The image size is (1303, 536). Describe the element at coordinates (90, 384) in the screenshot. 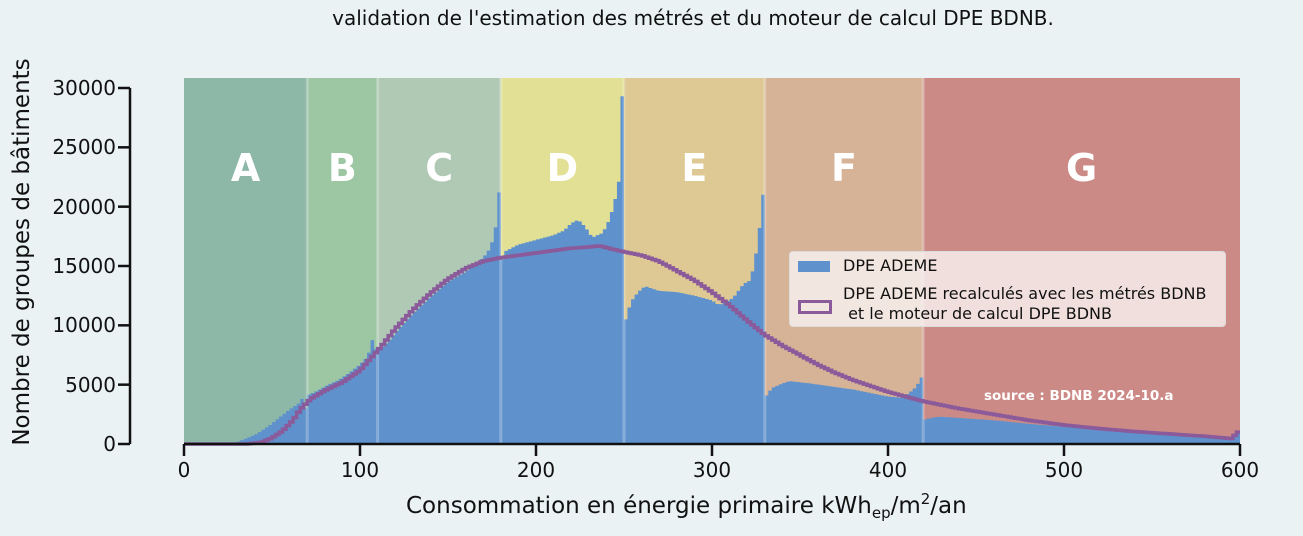

I see `y-tick-label: 5000` at that location.